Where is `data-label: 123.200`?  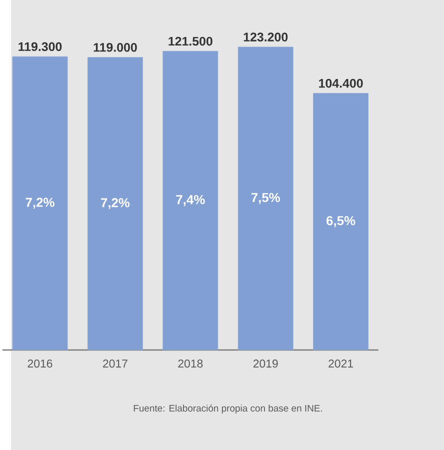 data-label: 123.200 is located at coordinates (266, 37).